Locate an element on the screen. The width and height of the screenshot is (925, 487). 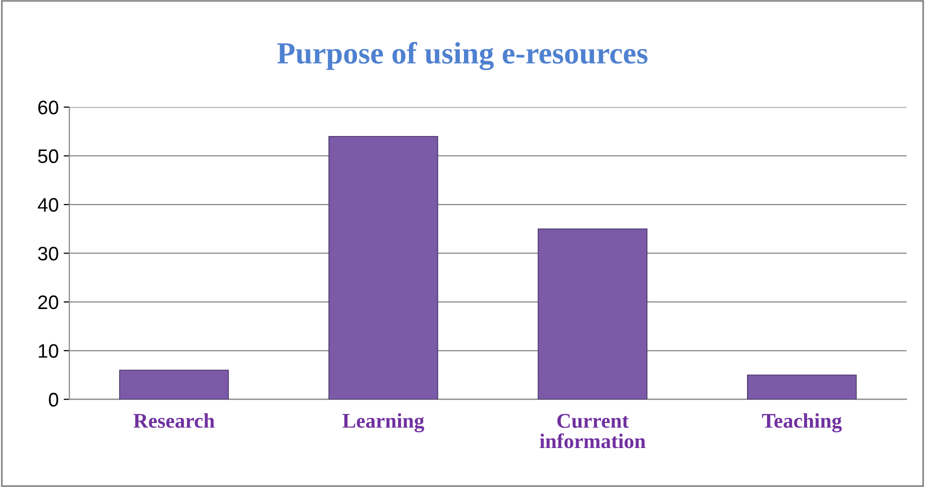
y-tick-label: 40 is located at coordinates (48, 205).